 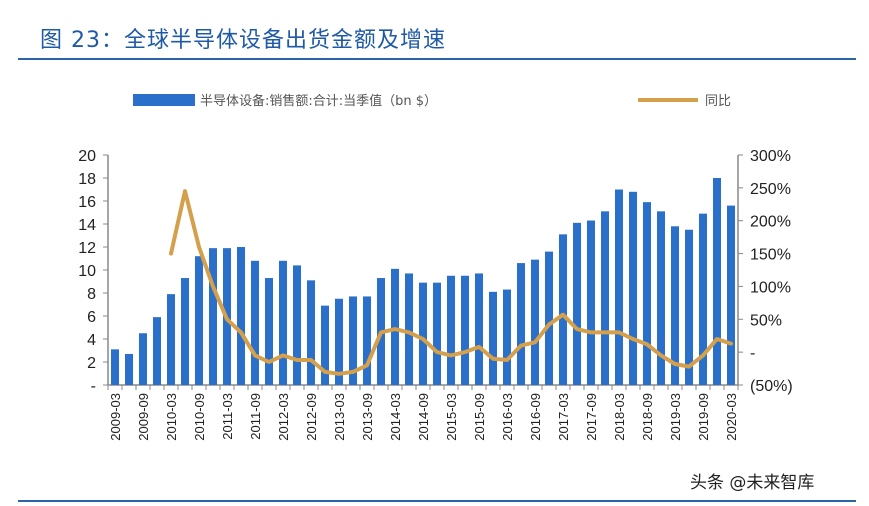 What do you see at coordinates (367, 417) in the screenshot?
I see `x-tick-label: 2013-09` at bounding box center [367, 417].